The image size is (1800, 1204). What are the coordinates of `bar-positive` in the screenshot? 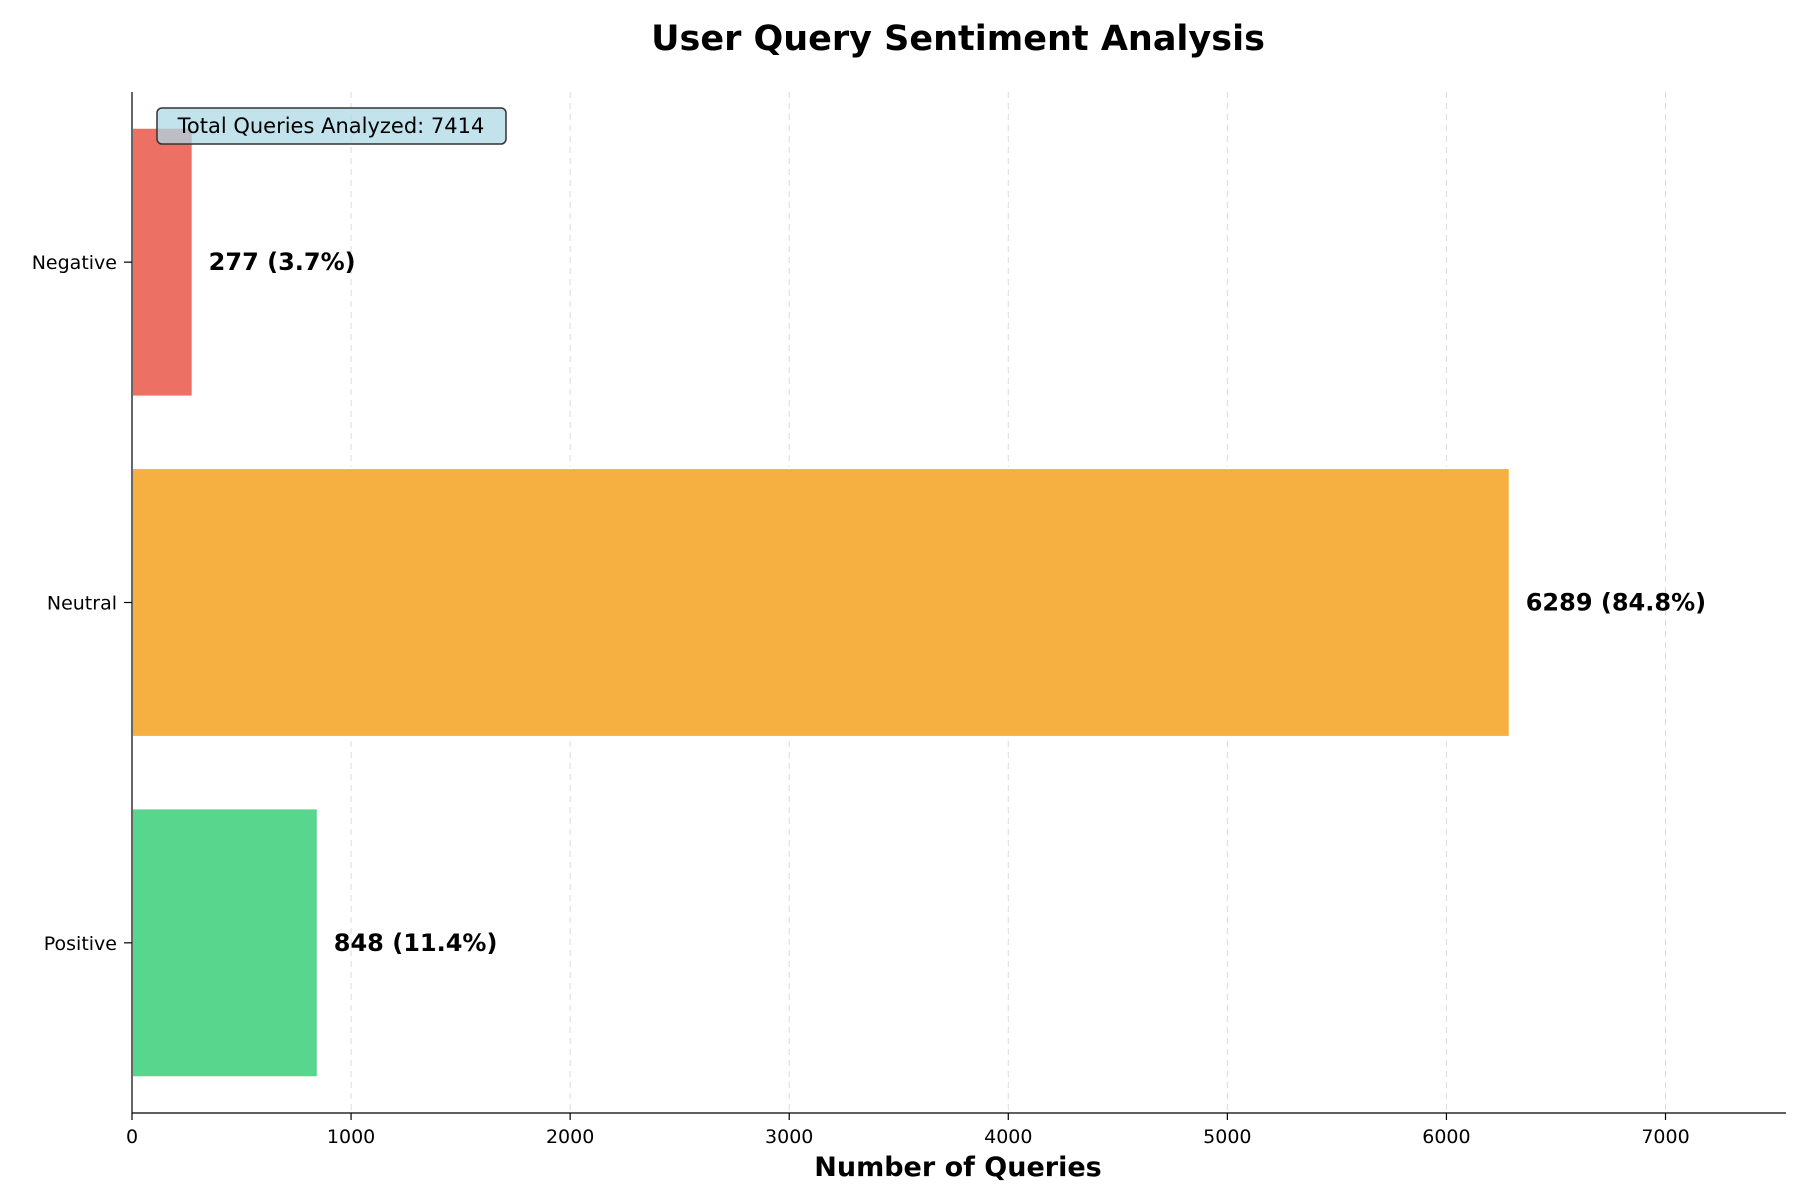 It's located at (225, 943).